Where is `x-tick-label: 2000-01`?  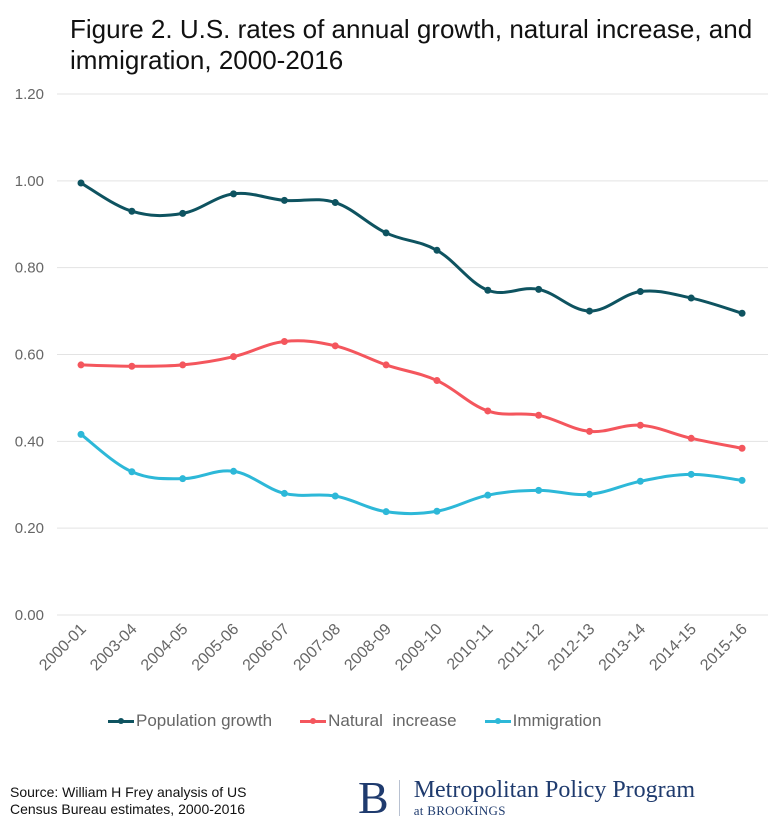 x-tick-label: 2000-01 is located at coordinates (63, 648).